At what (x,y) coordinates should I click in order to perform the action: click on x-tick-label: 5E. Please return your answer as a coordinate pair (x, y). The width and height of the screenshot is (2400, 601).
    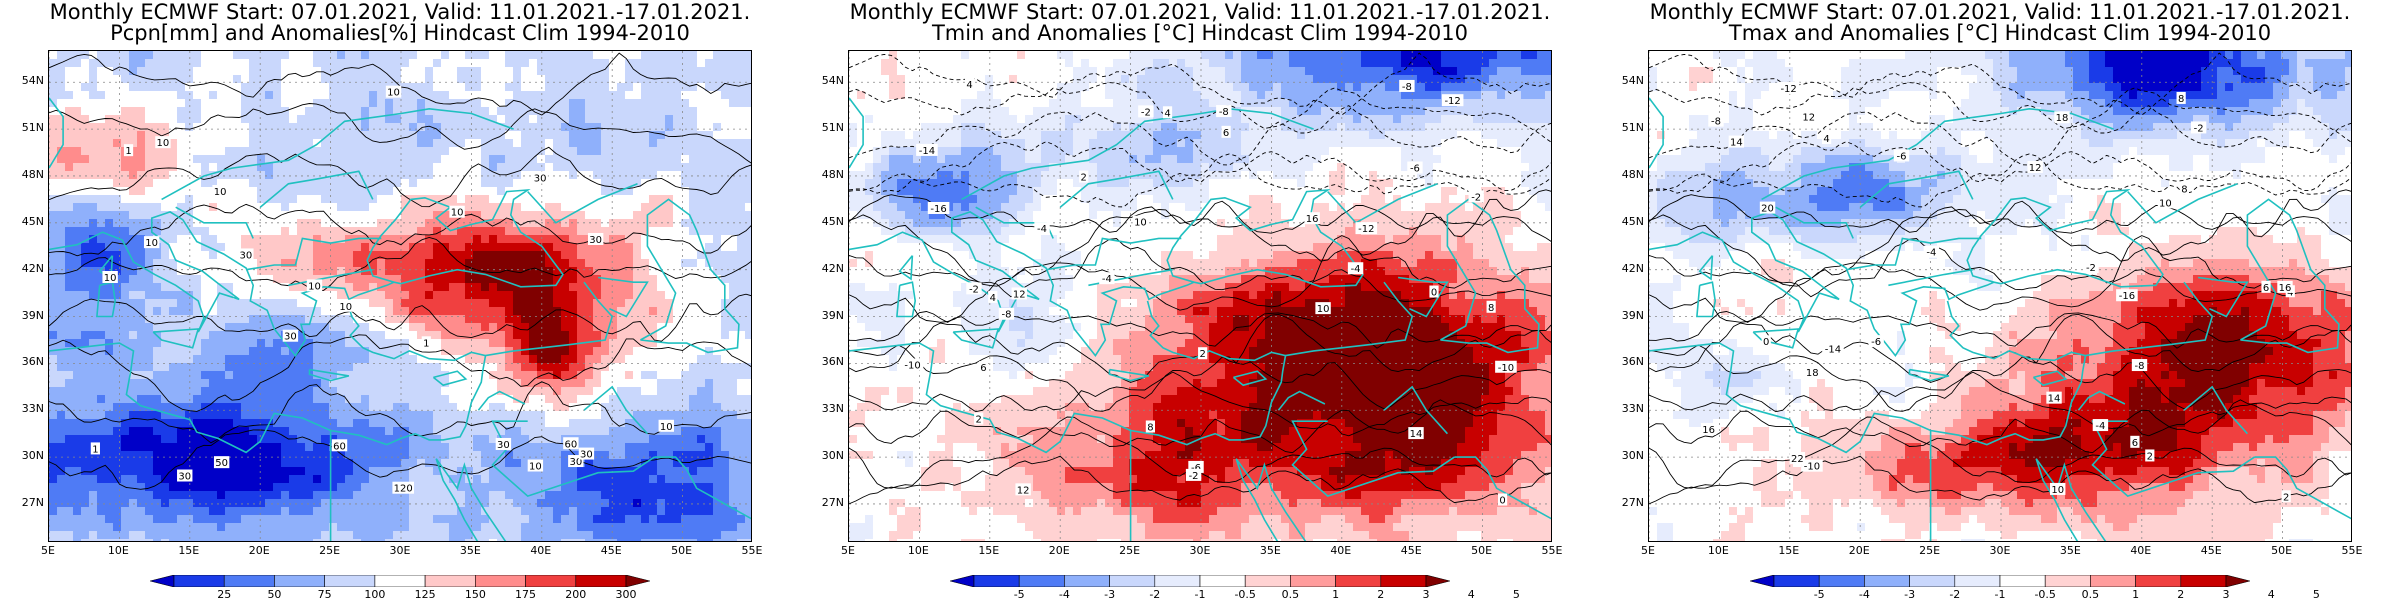
    Looking at the image, I should click on (1648, 551).